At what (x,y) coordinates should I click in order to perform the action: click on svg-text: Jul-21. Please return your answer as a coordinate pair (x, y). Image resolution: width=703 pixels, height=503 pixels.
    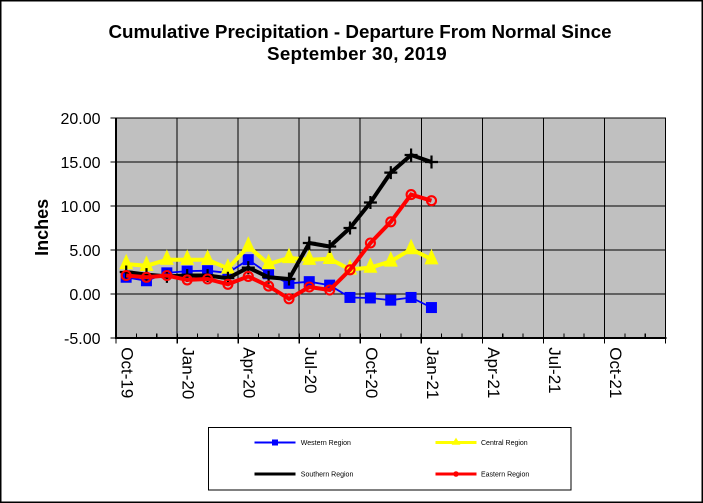
    Looking at the image, I should click on (554, 370).